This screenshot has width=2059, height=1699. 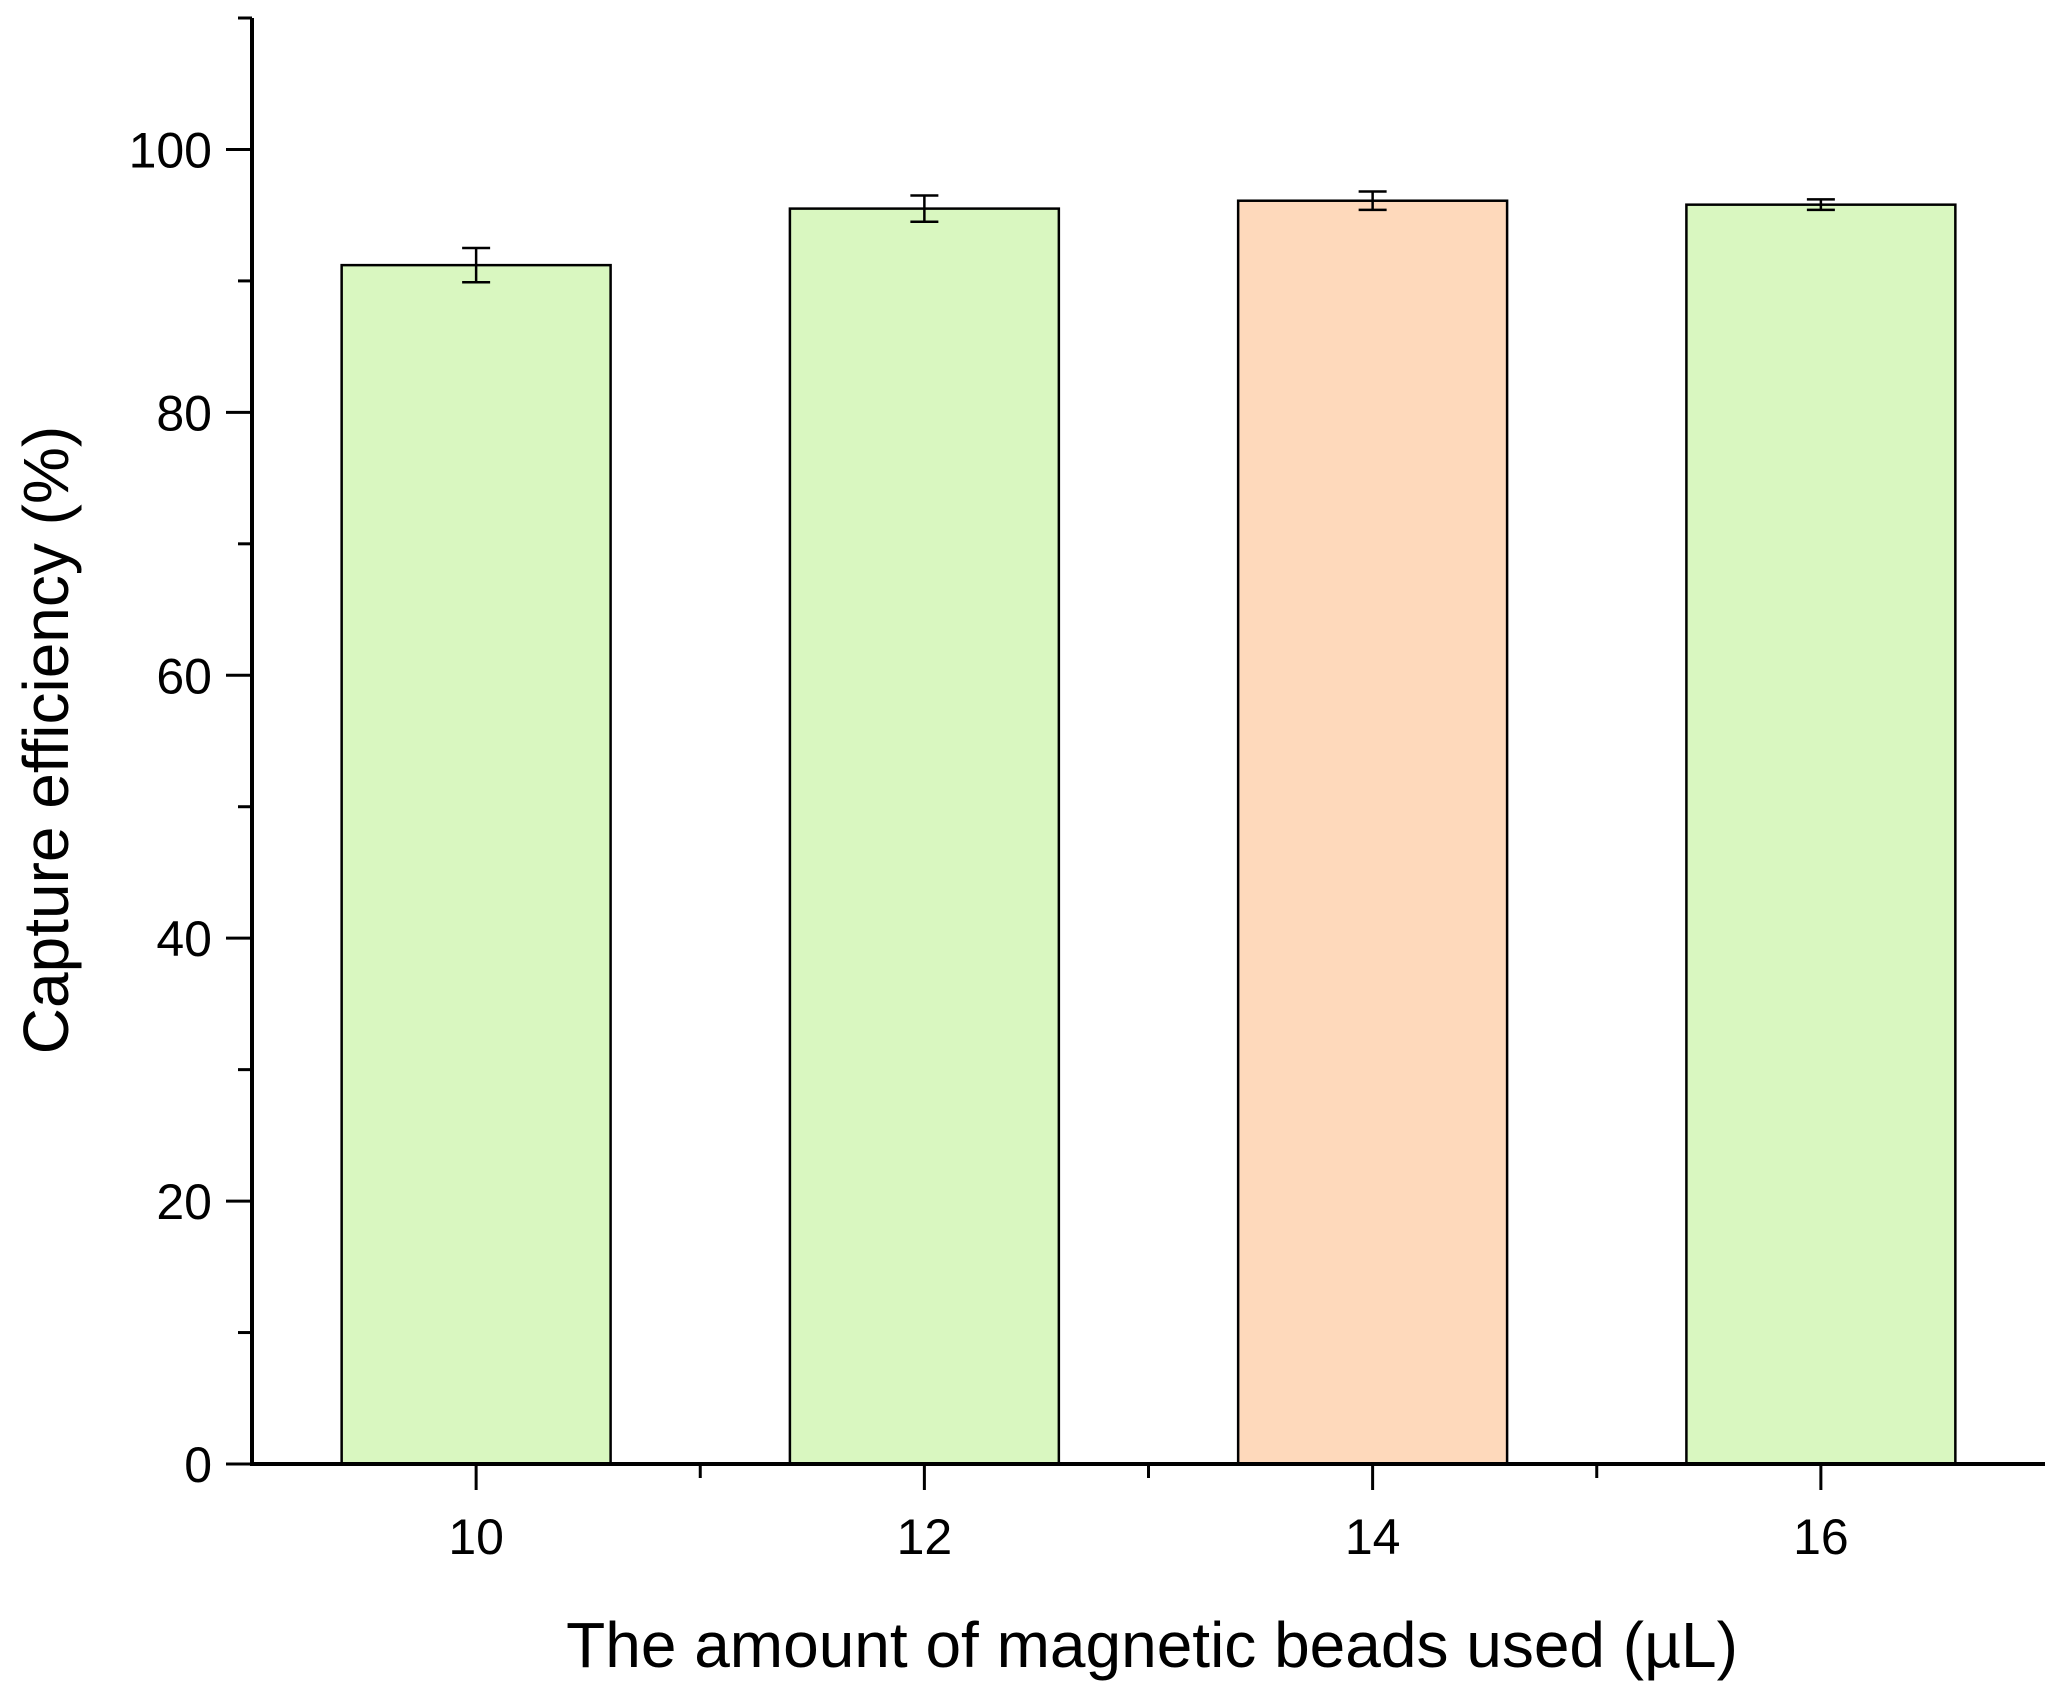 What do you see at coordinates (1148, 237) in the screenshot?
I see `error-bars-group` at bounding box center [1148, 237].